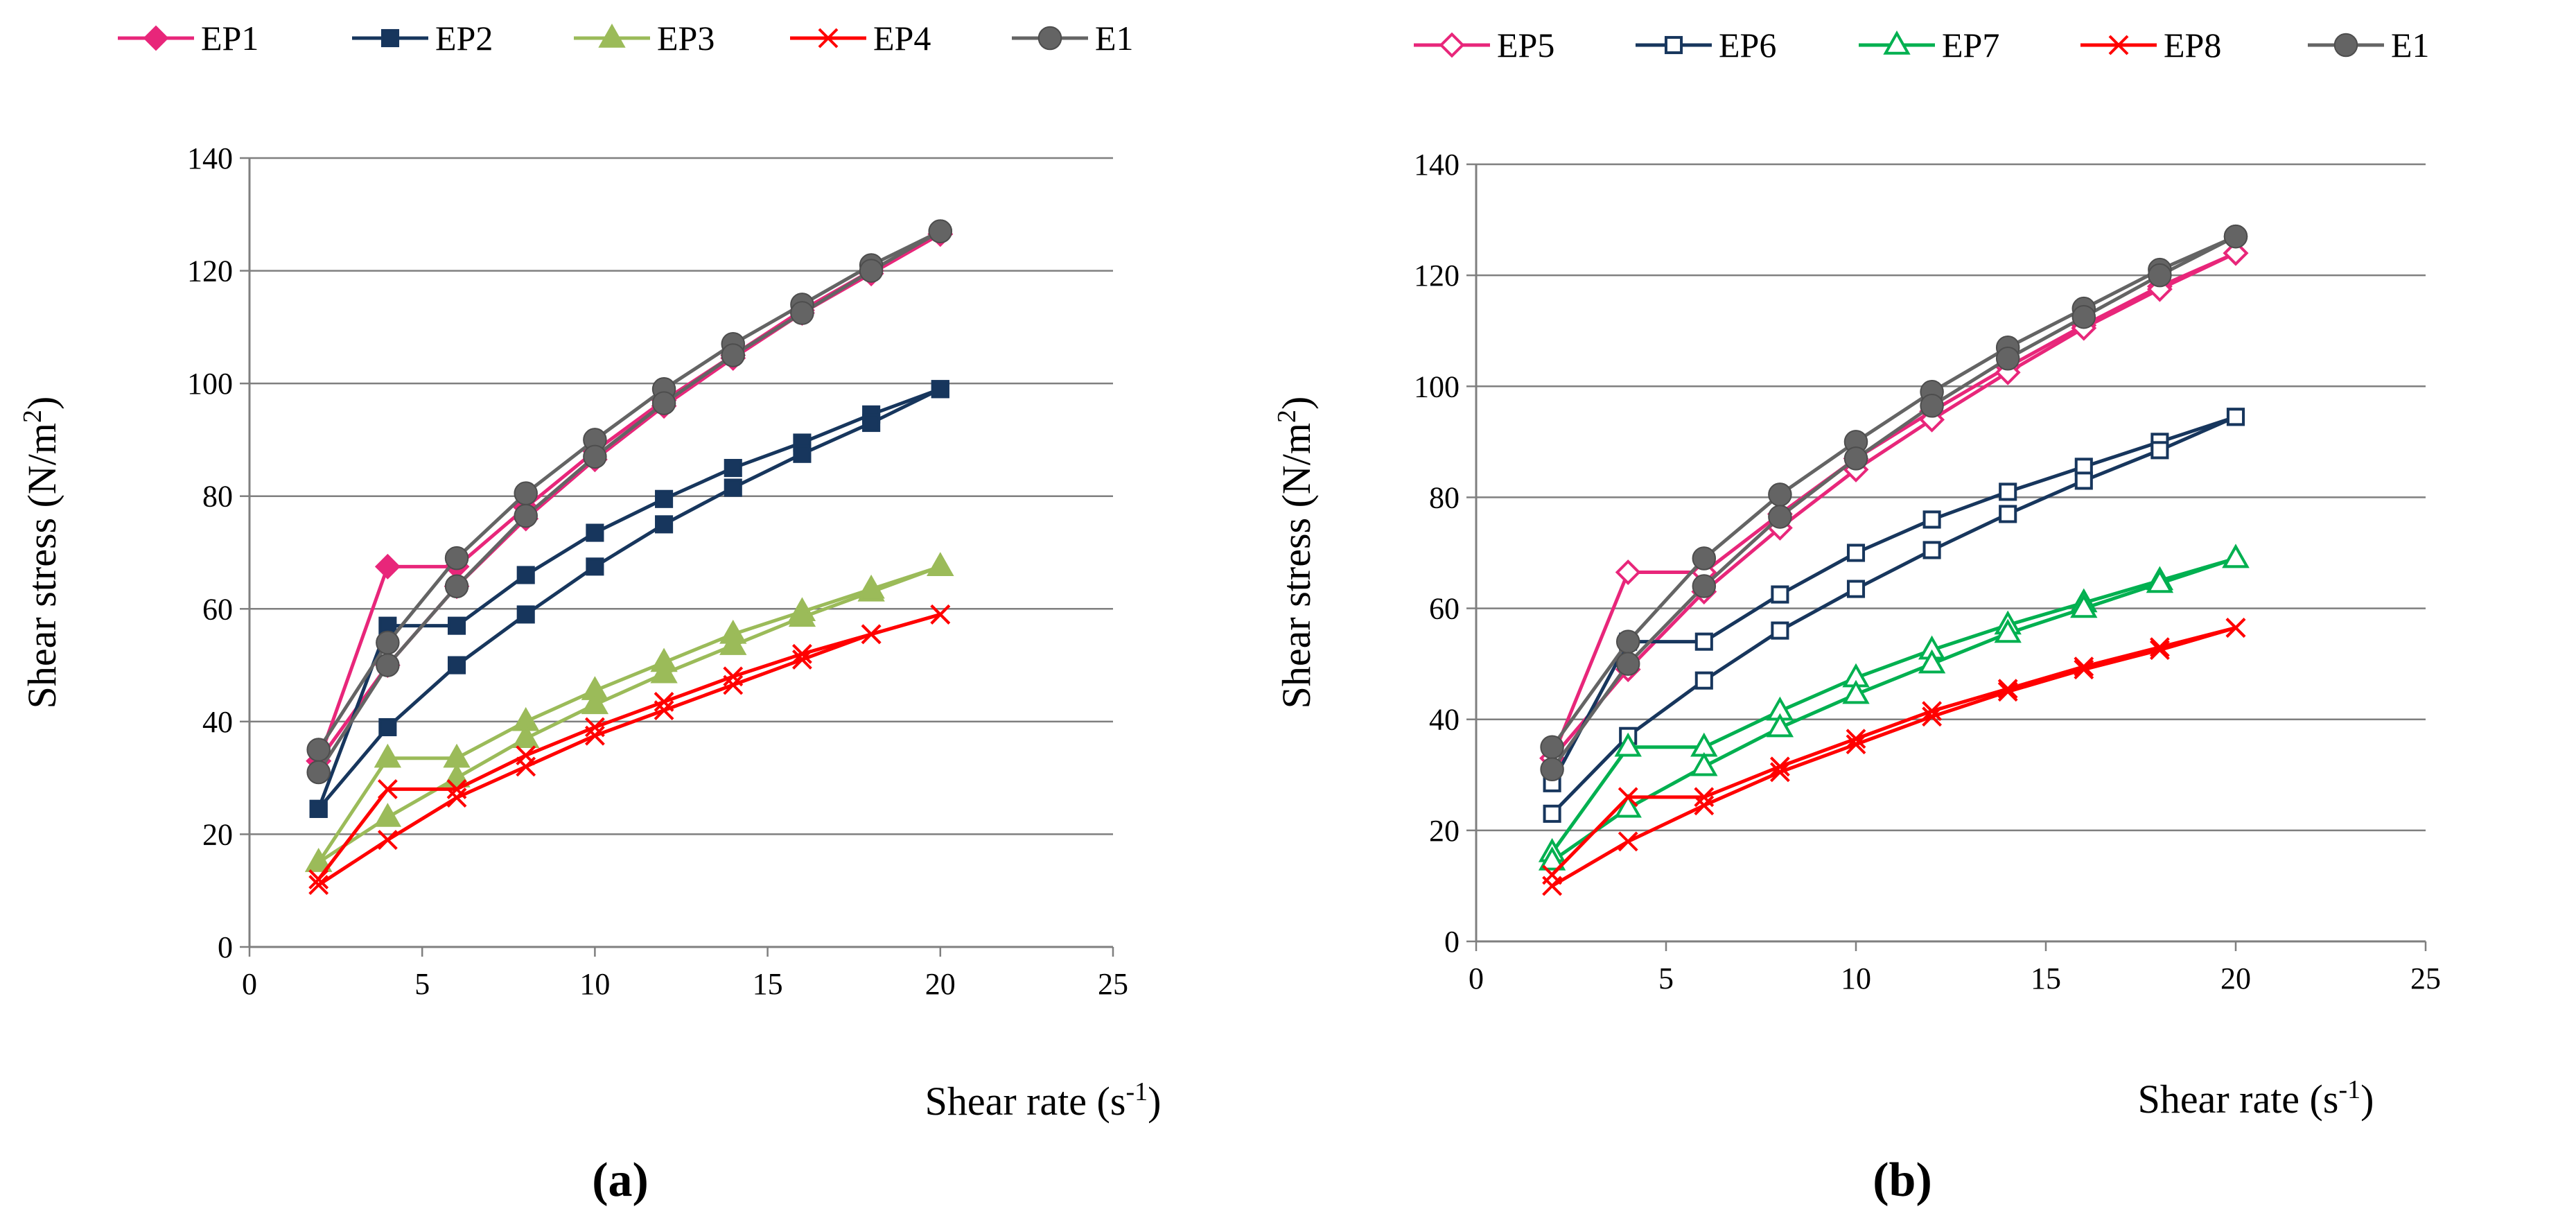 This screenshot has width=2576, height=1218. I want to click on panel-label: (a), so click(620, 1180).